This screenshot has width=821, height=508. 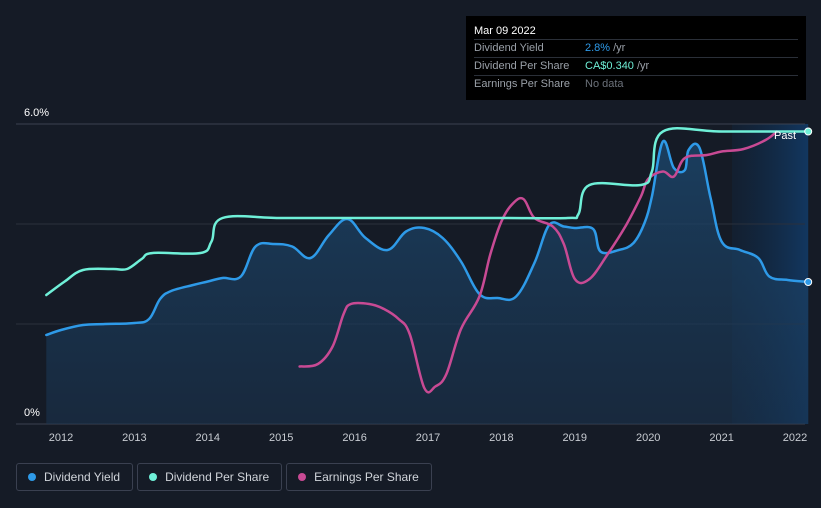 I want to click on x-tick-label: 2013, so click(x=134, y=438).